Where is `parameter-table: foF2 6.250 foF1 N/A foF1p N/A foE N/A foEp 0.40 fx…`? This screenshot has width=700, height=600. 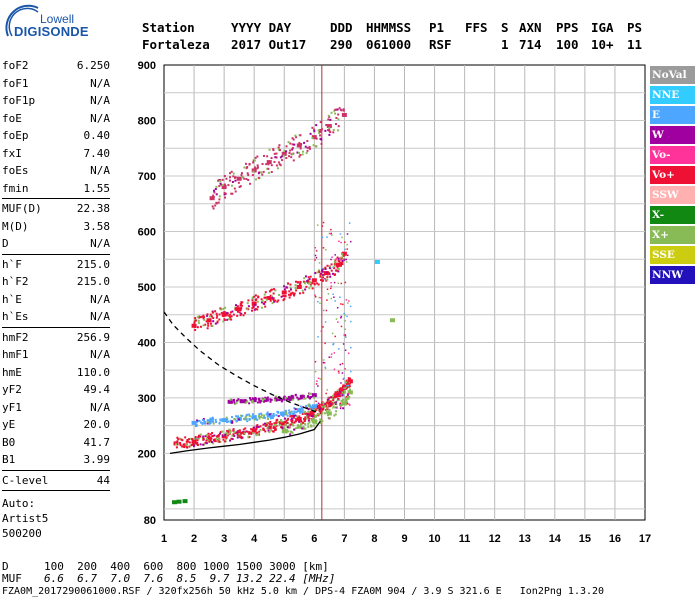
parameter-table: foF2 6.250 foF1 N/A foF1p N/A foE N/A foEp 0.40 fx… is located at coordinates (56, 299).